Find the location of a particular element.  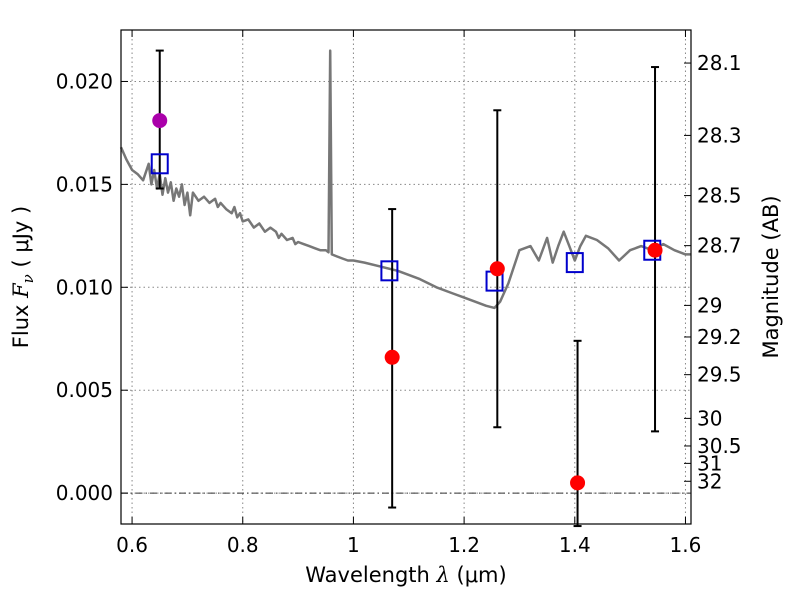

right-tick-label: 30 is located at coordinates (709, 418).